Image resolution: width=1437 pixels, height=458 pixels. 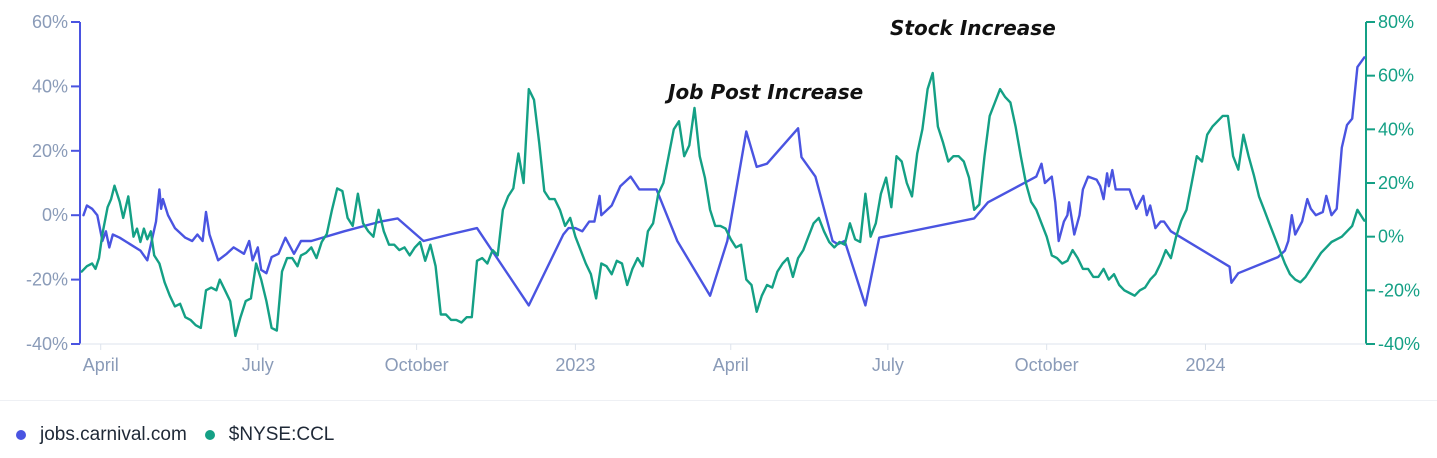 I want to click on annotation-job-post-increase: Job Post Increase, so click(x=763, y=92).